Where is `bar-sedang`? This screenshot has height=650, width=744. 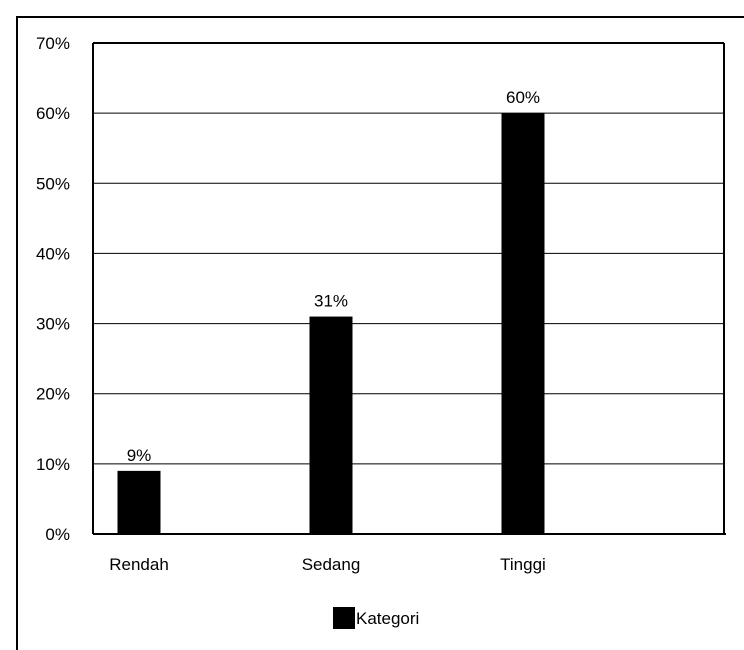 bar-sedang is located at coordinates (331, 425).